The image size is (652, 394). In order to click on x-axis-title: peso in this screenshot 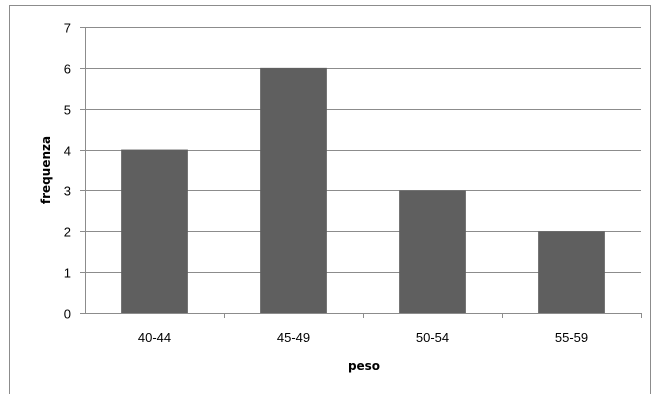, I will do `click(364, 366)`.